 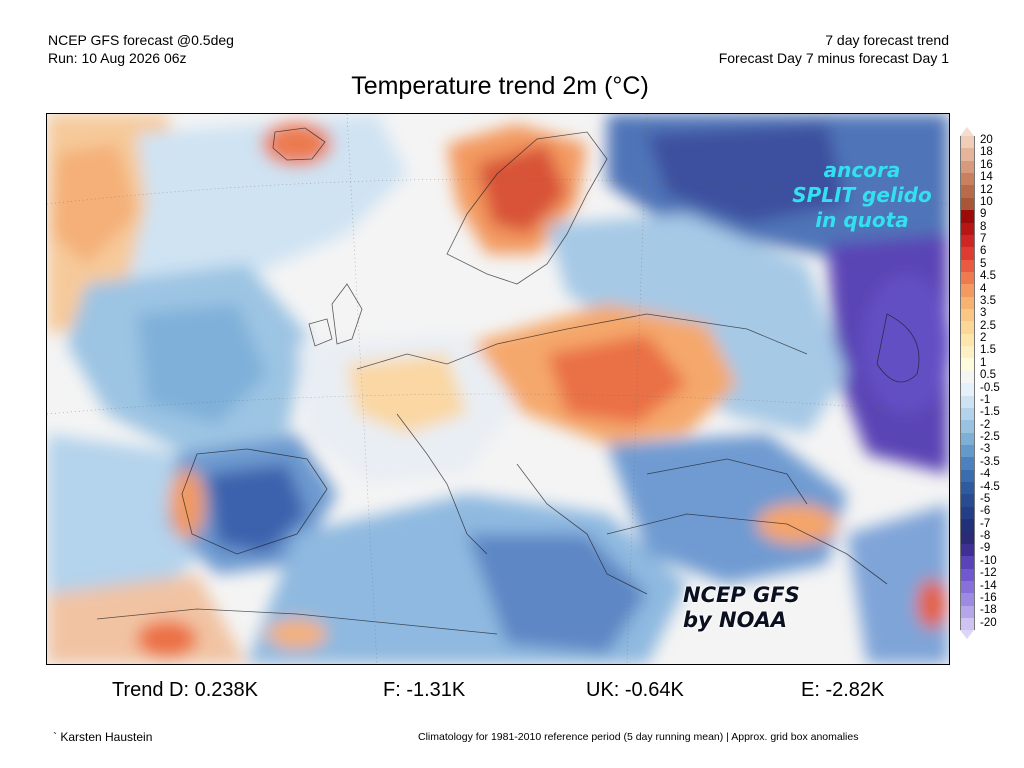 What do you see at coordinates (986, 140) in the screenshot?
I see `colorbar-label: 20` at bounding box center [986, 140].